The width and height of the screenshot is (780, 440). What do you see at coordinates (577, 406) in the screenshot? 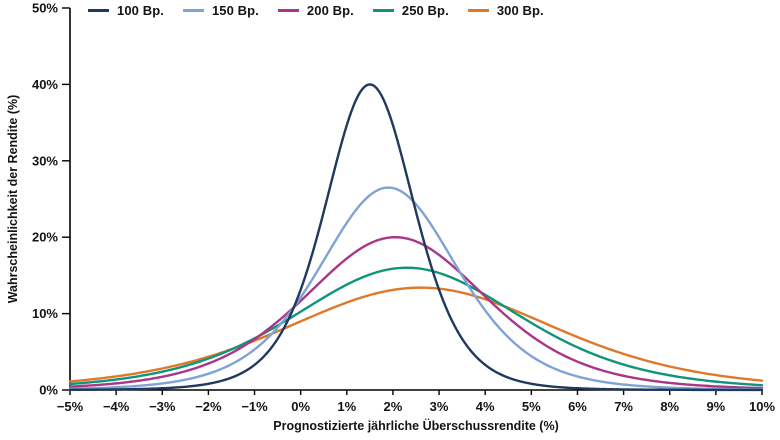
I see `x-tick-label: 6%` at bounding box center [577, 406].